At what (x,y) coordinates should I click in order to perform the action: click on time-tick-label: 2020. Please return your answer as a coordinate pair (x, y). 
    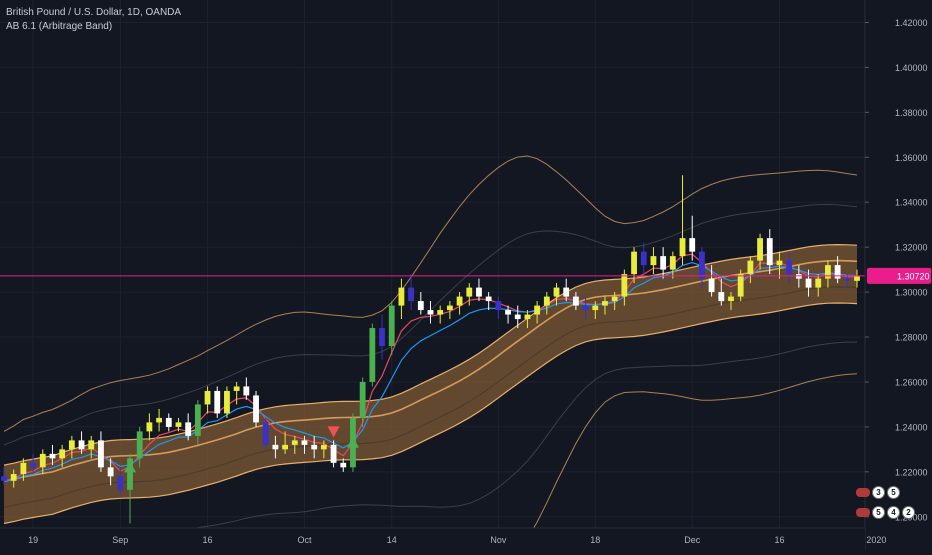
    Looking at the image, I should click on (876, 540).